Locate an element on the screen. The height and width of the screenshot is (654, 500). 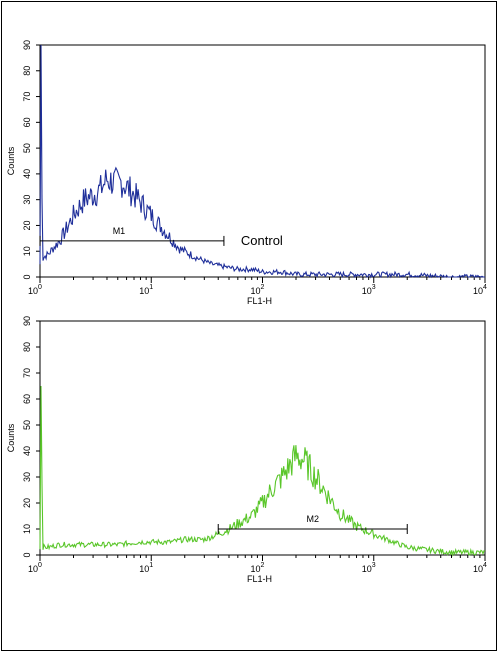
annotation-control: Control is located at coordinates (262, 240).